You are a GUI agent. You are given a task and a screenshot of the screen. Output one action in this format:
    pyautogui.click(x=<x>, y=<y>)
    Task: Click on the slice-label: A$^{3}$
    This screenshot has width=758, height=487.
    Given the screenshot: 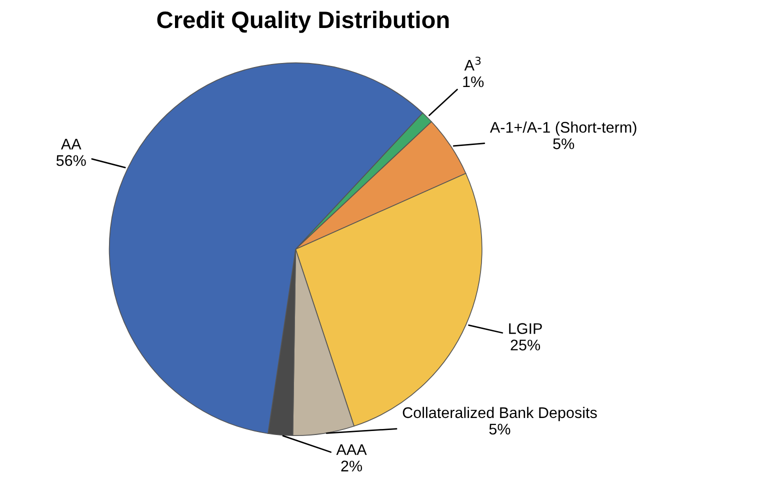 What is the action you would take?
    pyautogui.click(x=472, y=63)
    